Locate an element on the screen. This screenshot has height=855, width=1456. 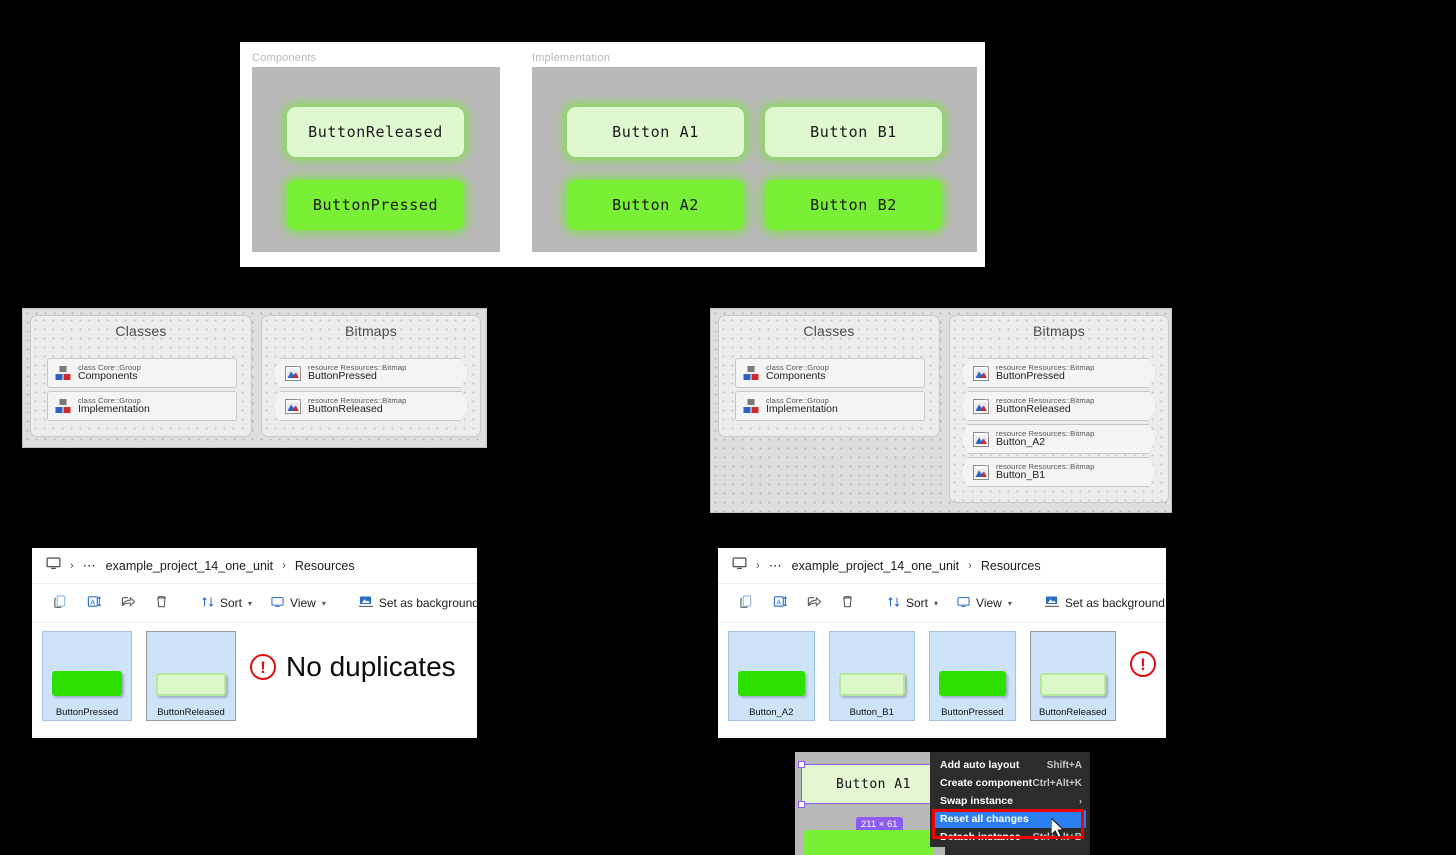
uml-group-title: Bitmaps is located at coordinates (371, 331).